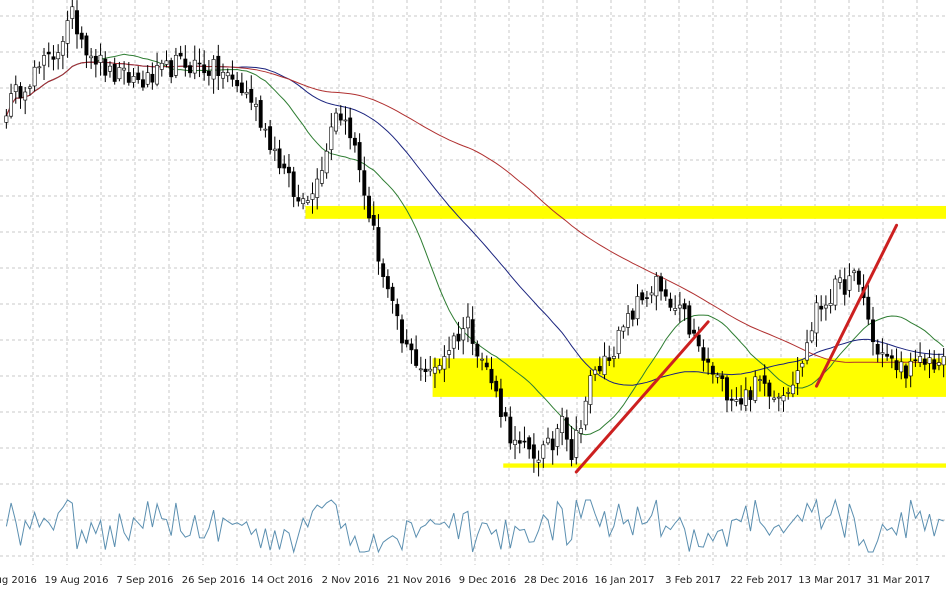 The width and height of the screenshot is (948, 593). Describe the element at coordinates (282, 580) in the screenshot. I see `x-tick-label: 14 Oct 2016` at that location.